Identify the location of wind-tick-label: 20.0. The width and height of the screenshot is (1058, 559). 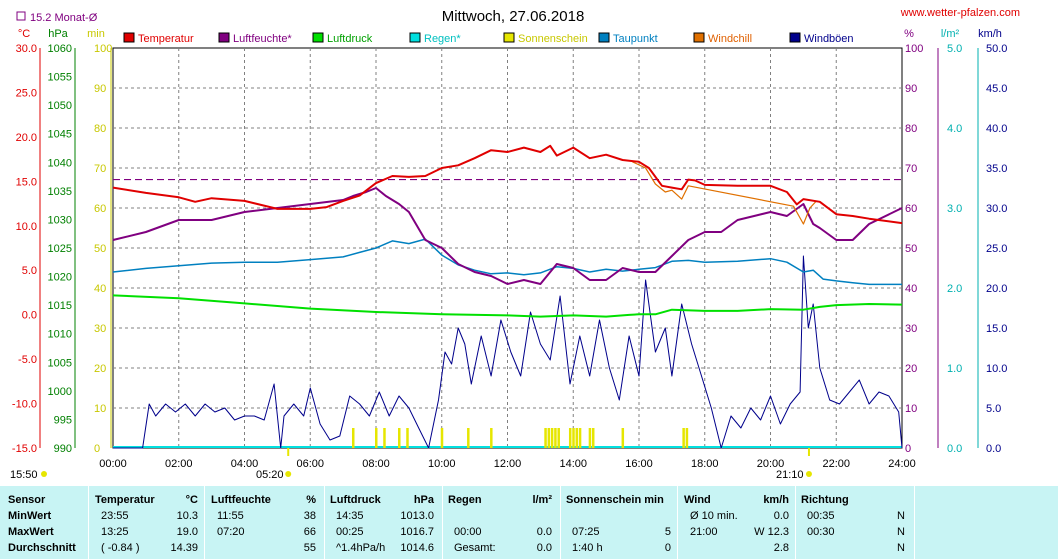
(996, 289).